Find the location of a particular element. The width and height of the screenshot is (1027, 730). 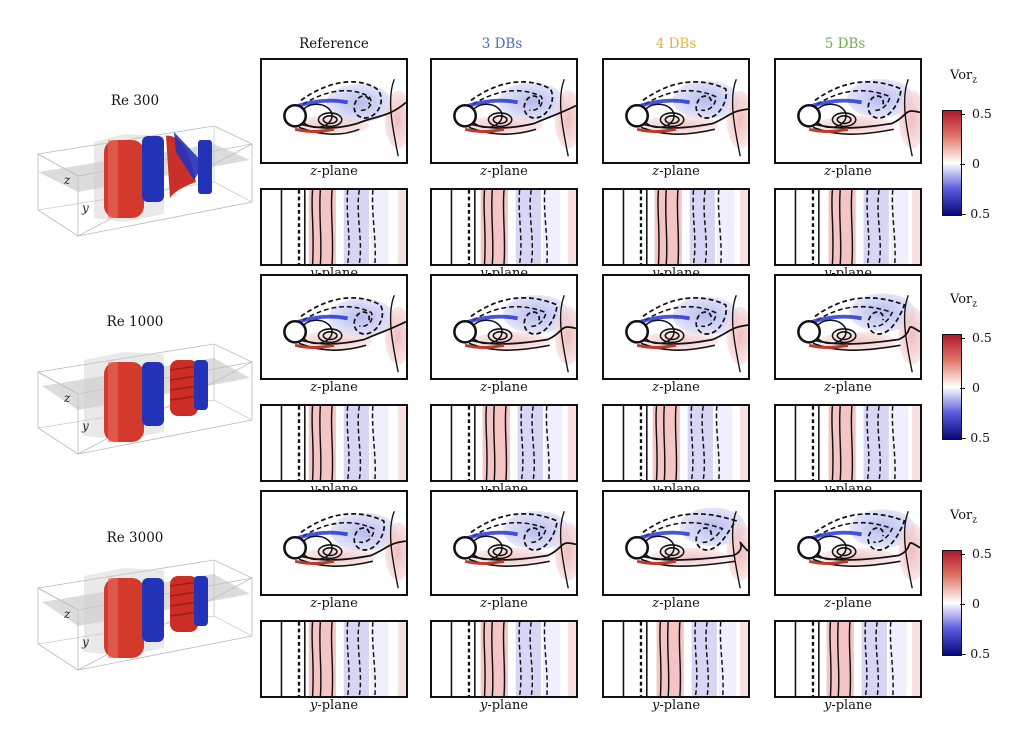

isosurface-render-row2: z y is located at coordinates (144, 400).